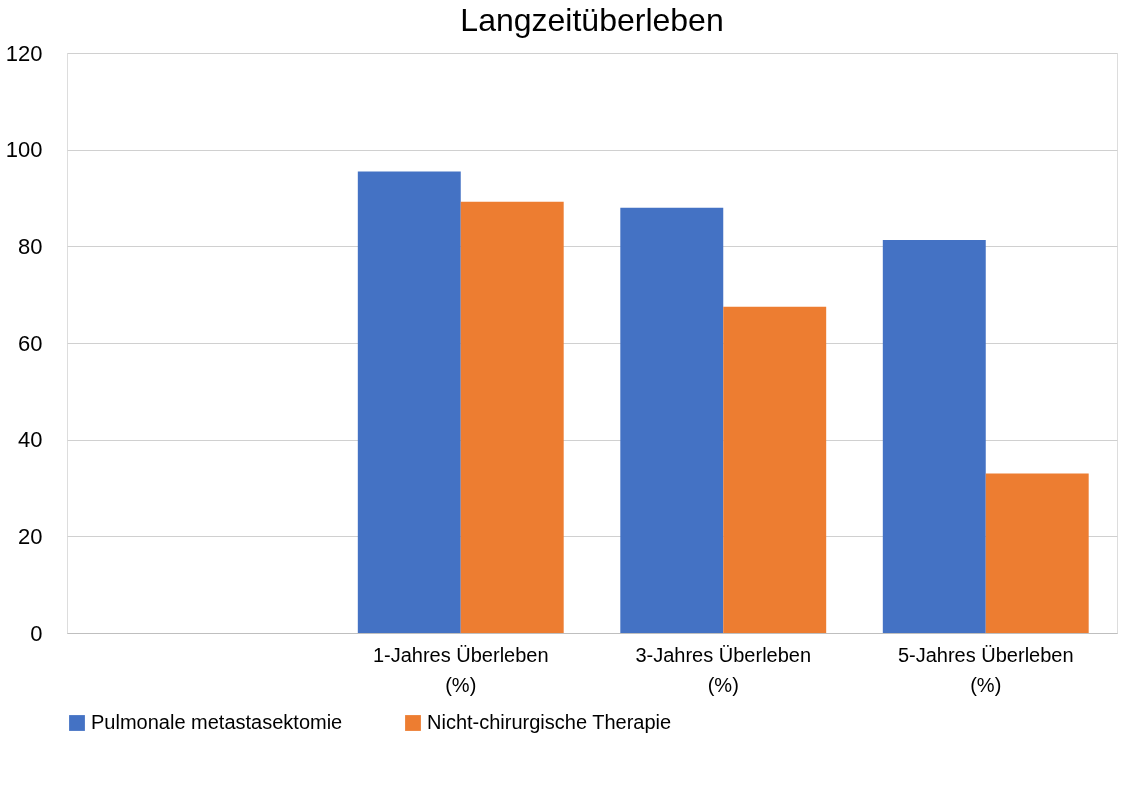 This screenshot has height=796, width=1140. I want to click on legend-label: Pulmonale metastasektomie, so click(217, 722).